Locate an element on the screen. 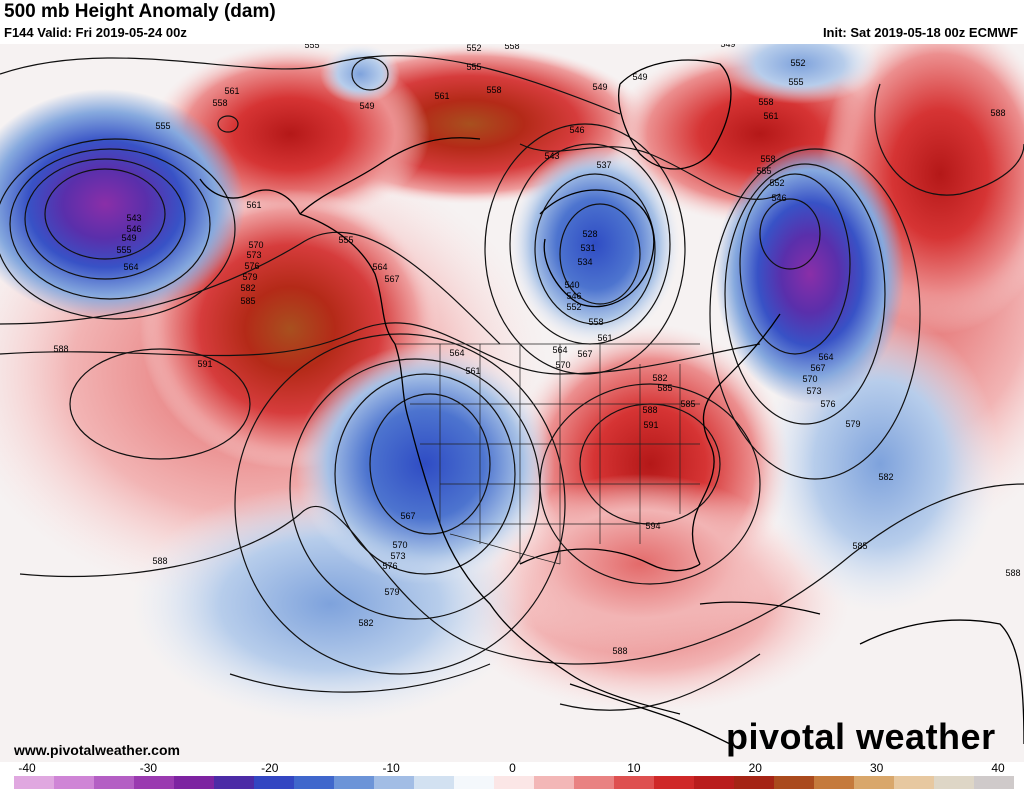 The height and width of the screenshot is (791, 1024). contour-label: 573 is located at coordinates (397, 556).